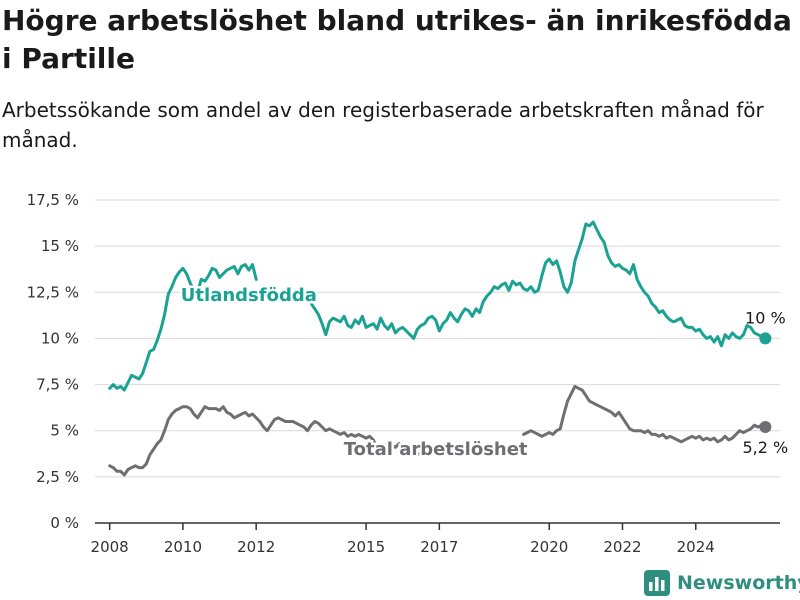 This screenshot has height=600, width=800. I want to click on newsworthy-brand: Newsworthy, so click(722, 583).